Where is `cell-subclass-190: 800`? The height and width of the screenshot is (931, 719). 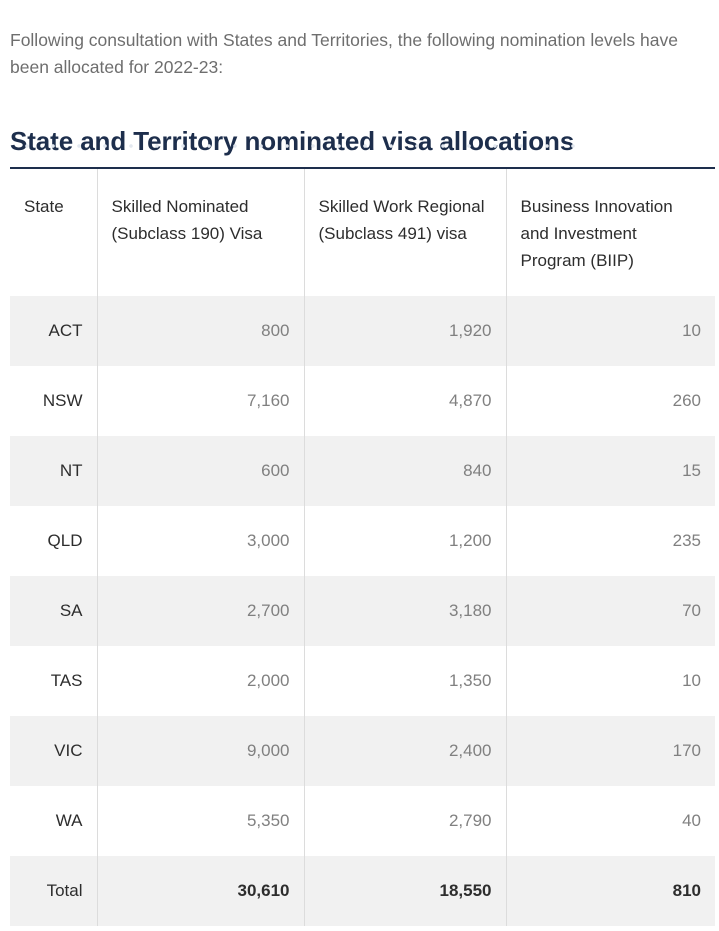
cell-subclass-190: 800 is located at coordinates (200, 331).